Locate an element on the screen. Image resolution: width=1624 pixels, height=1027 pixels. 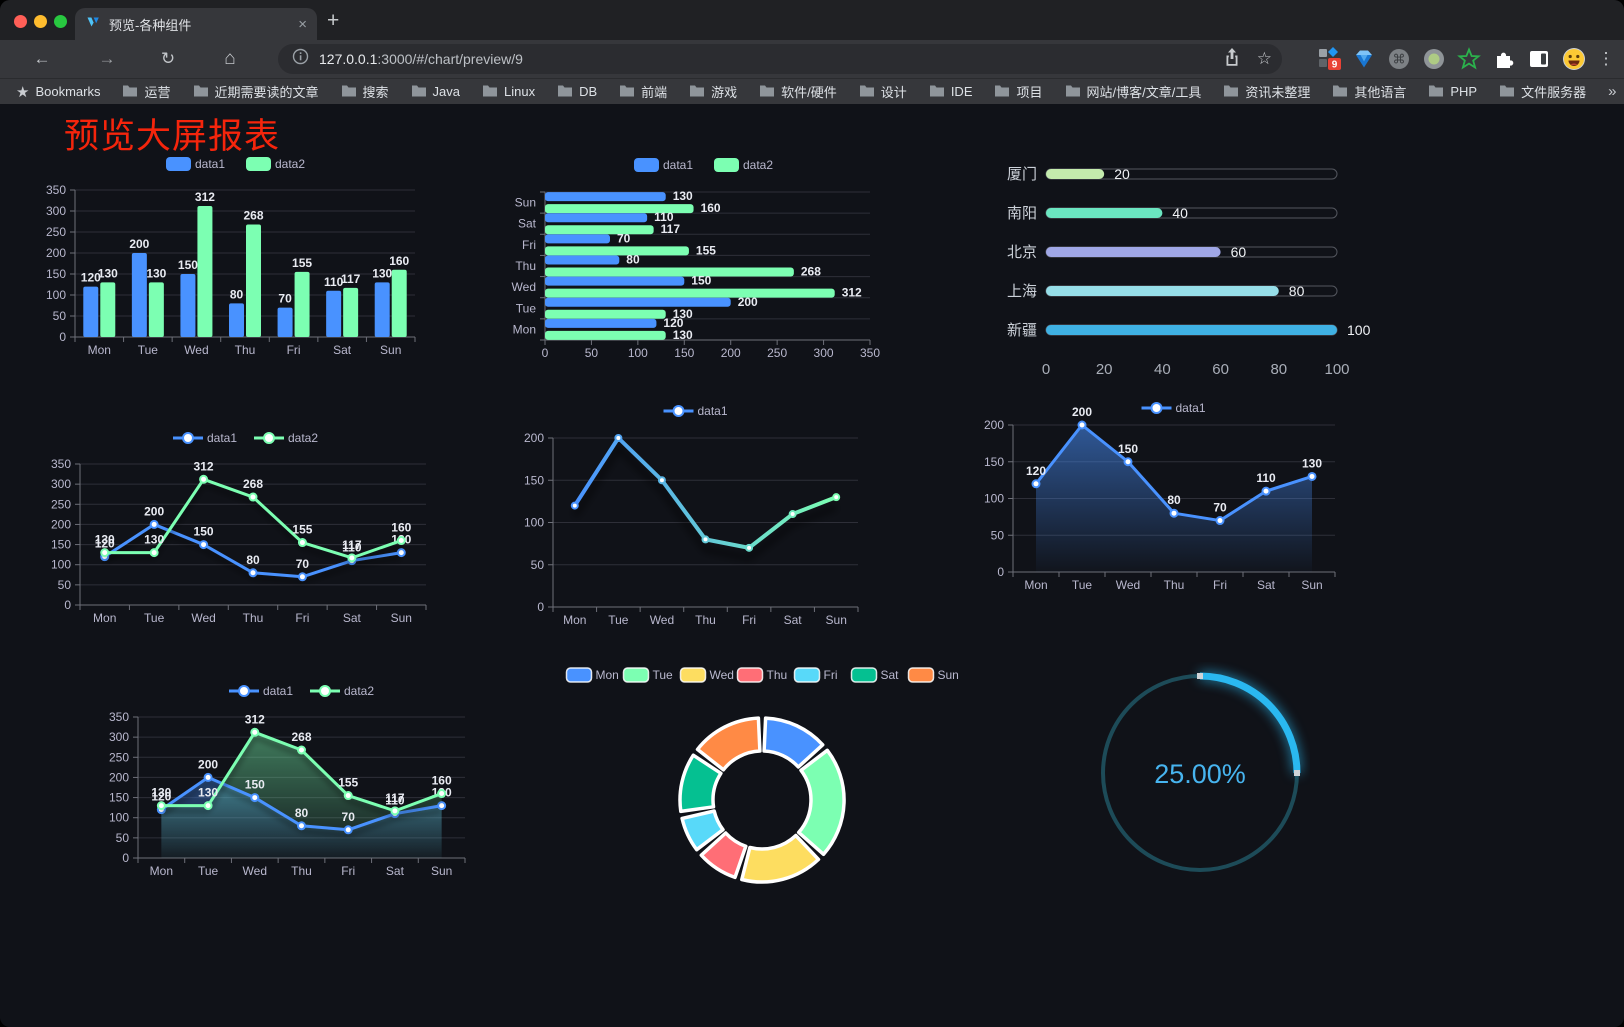
line-gradient-canvas: data1 0 50 100 150 200 Mon Tue Wed Thu Fri Sat Sun is located at coordinates (691, 515).